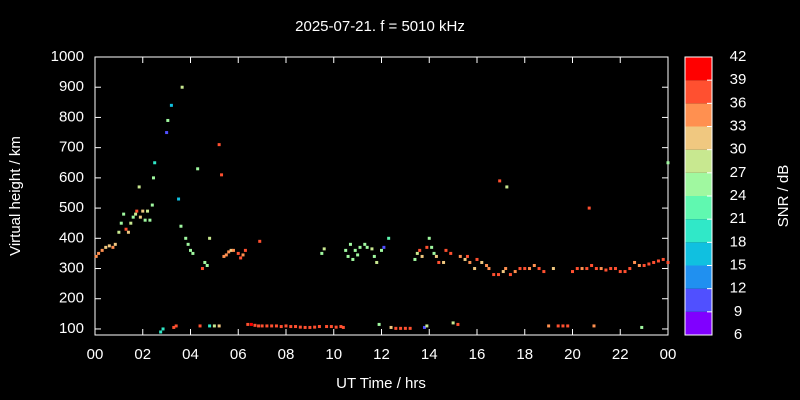  What do you see at coordinates (238, 354) in the screenshot?
I see `x-tick-label: 06` at bounding box center [238, 354].